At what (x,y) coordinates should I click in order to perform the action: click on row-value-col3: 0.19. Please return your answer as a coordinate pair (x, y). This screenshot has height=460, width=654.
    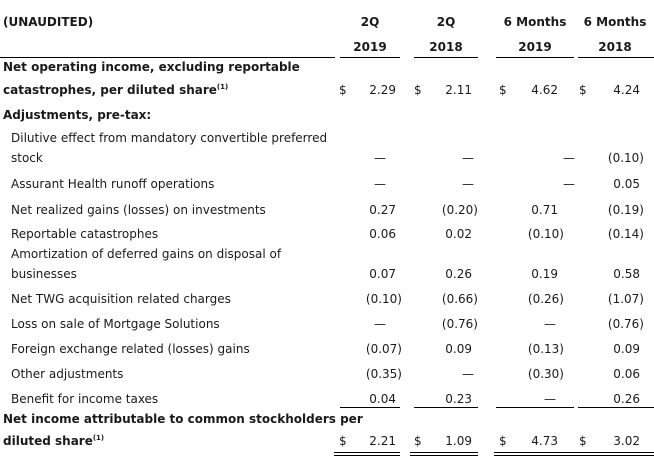
    Looking at the image, I should click on (544, 274).